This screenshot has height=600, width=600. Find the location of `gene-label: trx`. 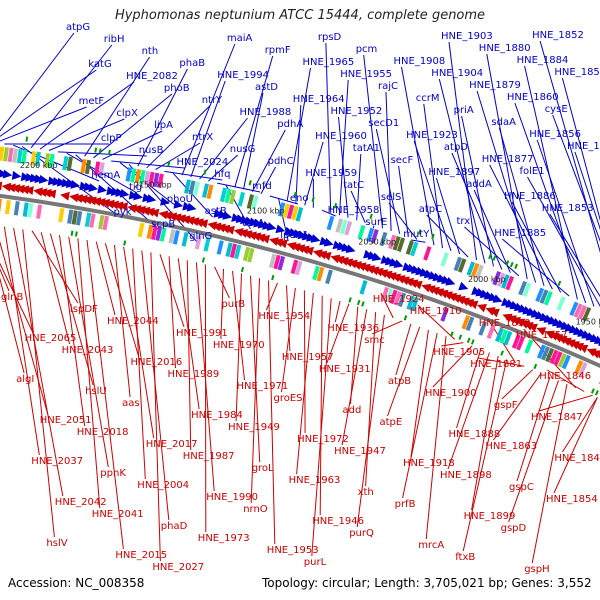

gene-label: trx is located at coordinates (464, 221).